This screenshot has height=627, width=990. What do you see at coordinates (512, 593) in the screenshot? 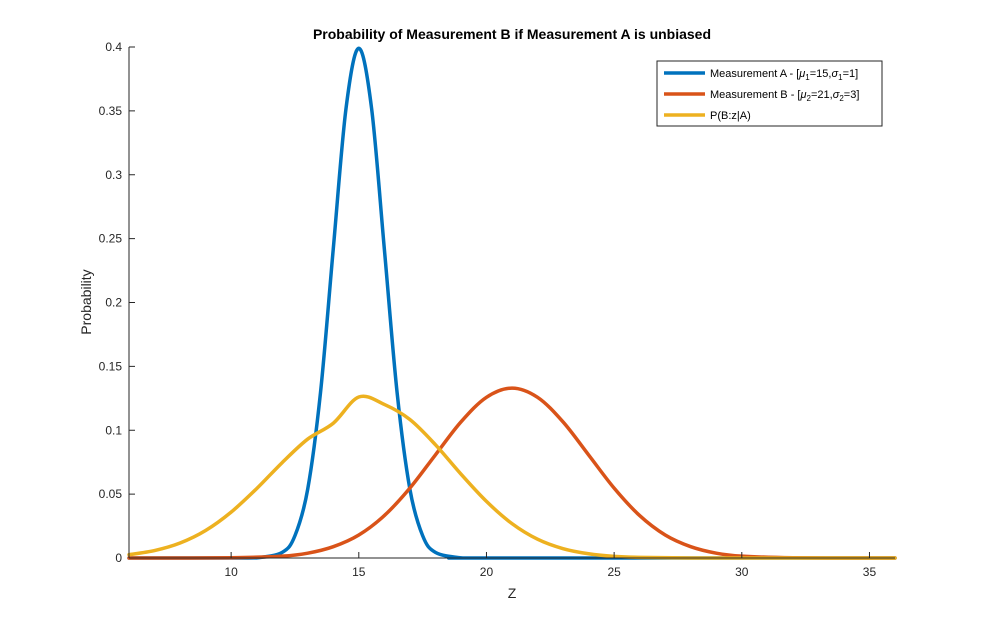
I see `x-axis-label: Z` at bounding box center [512, 593].